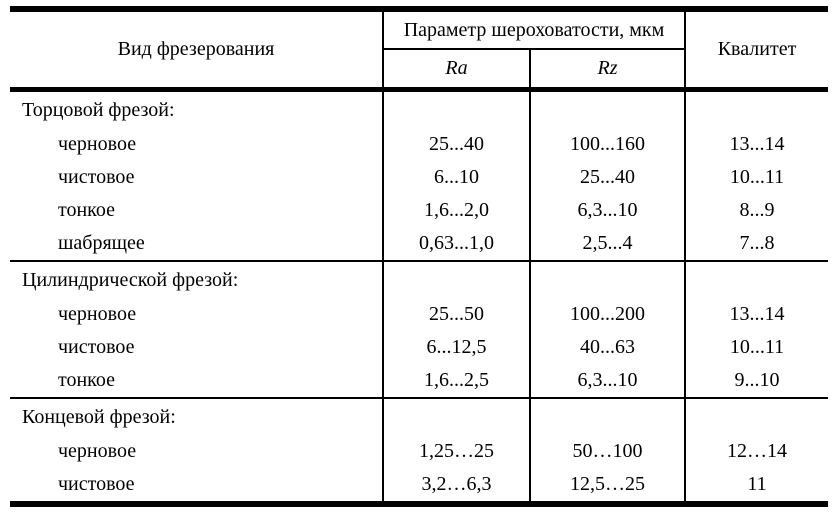  I want to click on cell-rz: 12,5…25, so click(608, 486).